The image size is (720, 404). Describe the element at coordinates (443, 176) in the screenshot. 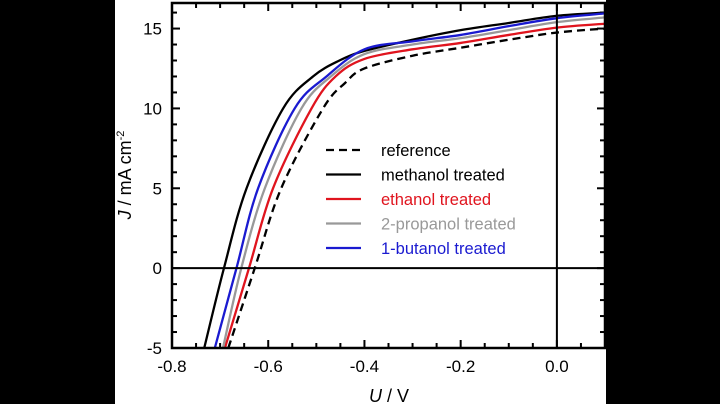

I see `legend-label: methanol treated` at that location.